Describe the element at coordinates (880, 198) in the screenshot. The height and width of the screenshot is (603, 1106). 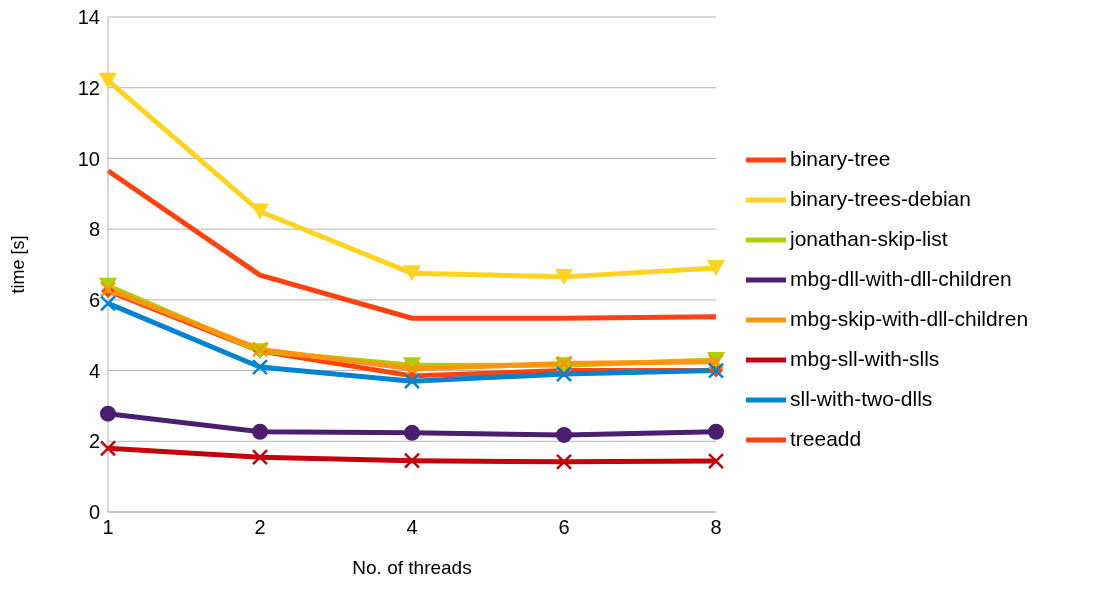
I see `legend-label: binary-trees-debian` at that location.